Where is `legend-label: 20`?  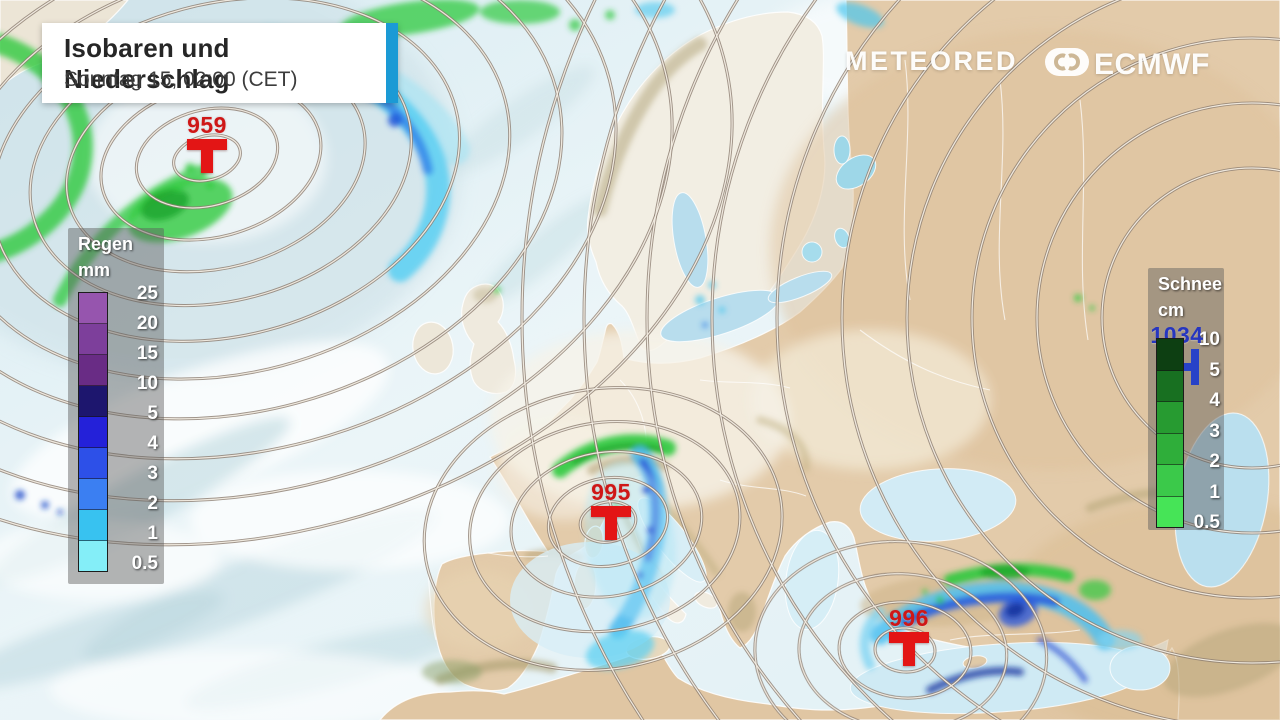 legend-label: 20 is located at coordinates (147, 323).